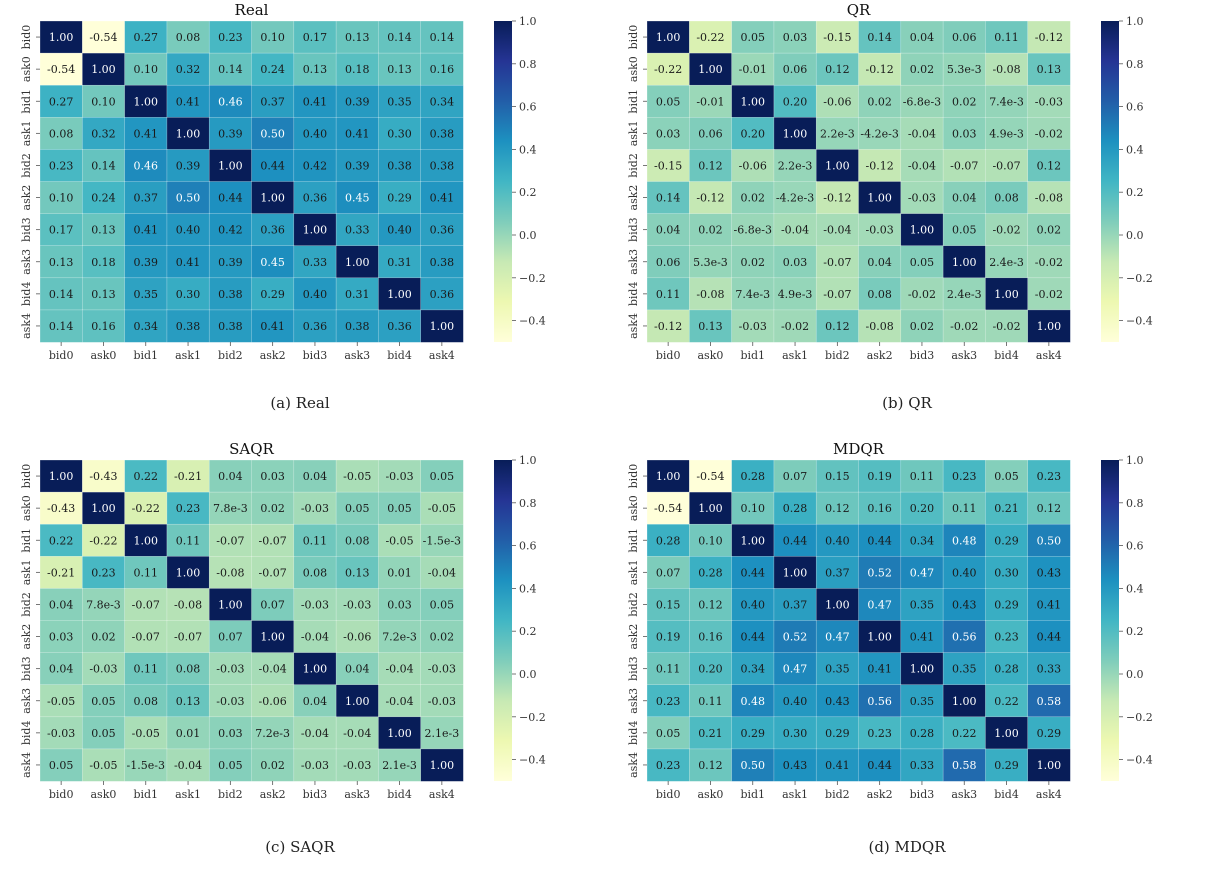  I want to click on cell-value-label: -0.15, so click(668, 165).